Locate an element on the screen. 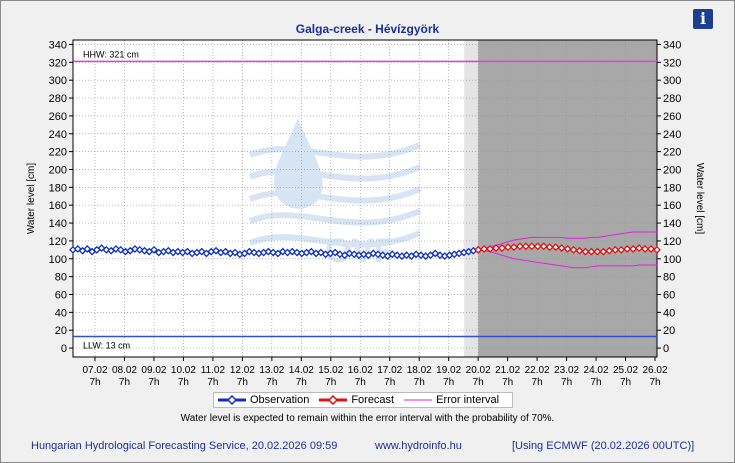 The height and width of the screenshot is (463, 735). x-tick-label-date: 17.02 is located at coordinates (389, 370).